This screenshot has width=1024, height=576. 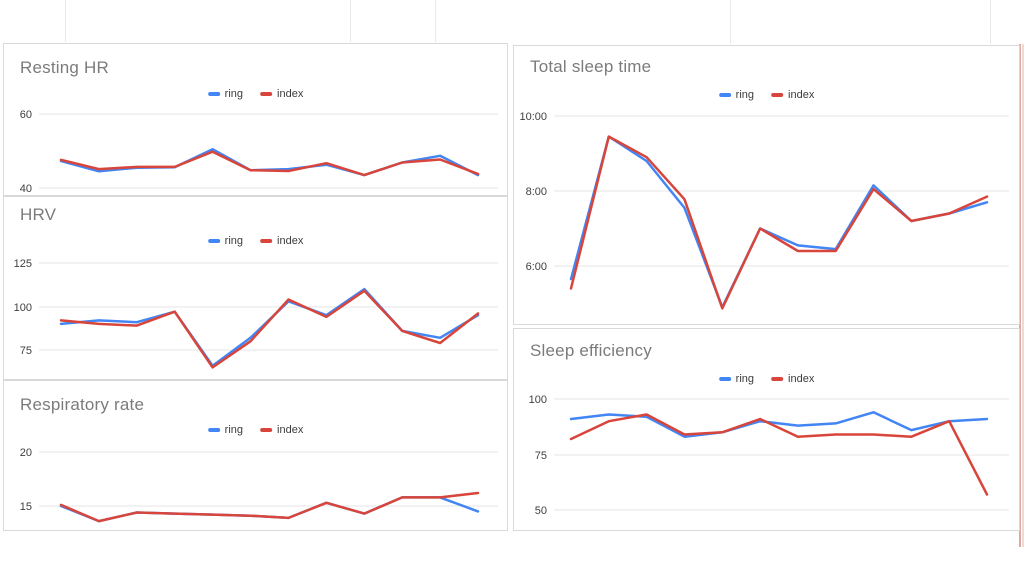 I want to click on line-chart-plot: 125 100 75, so click(x=256, y=313).